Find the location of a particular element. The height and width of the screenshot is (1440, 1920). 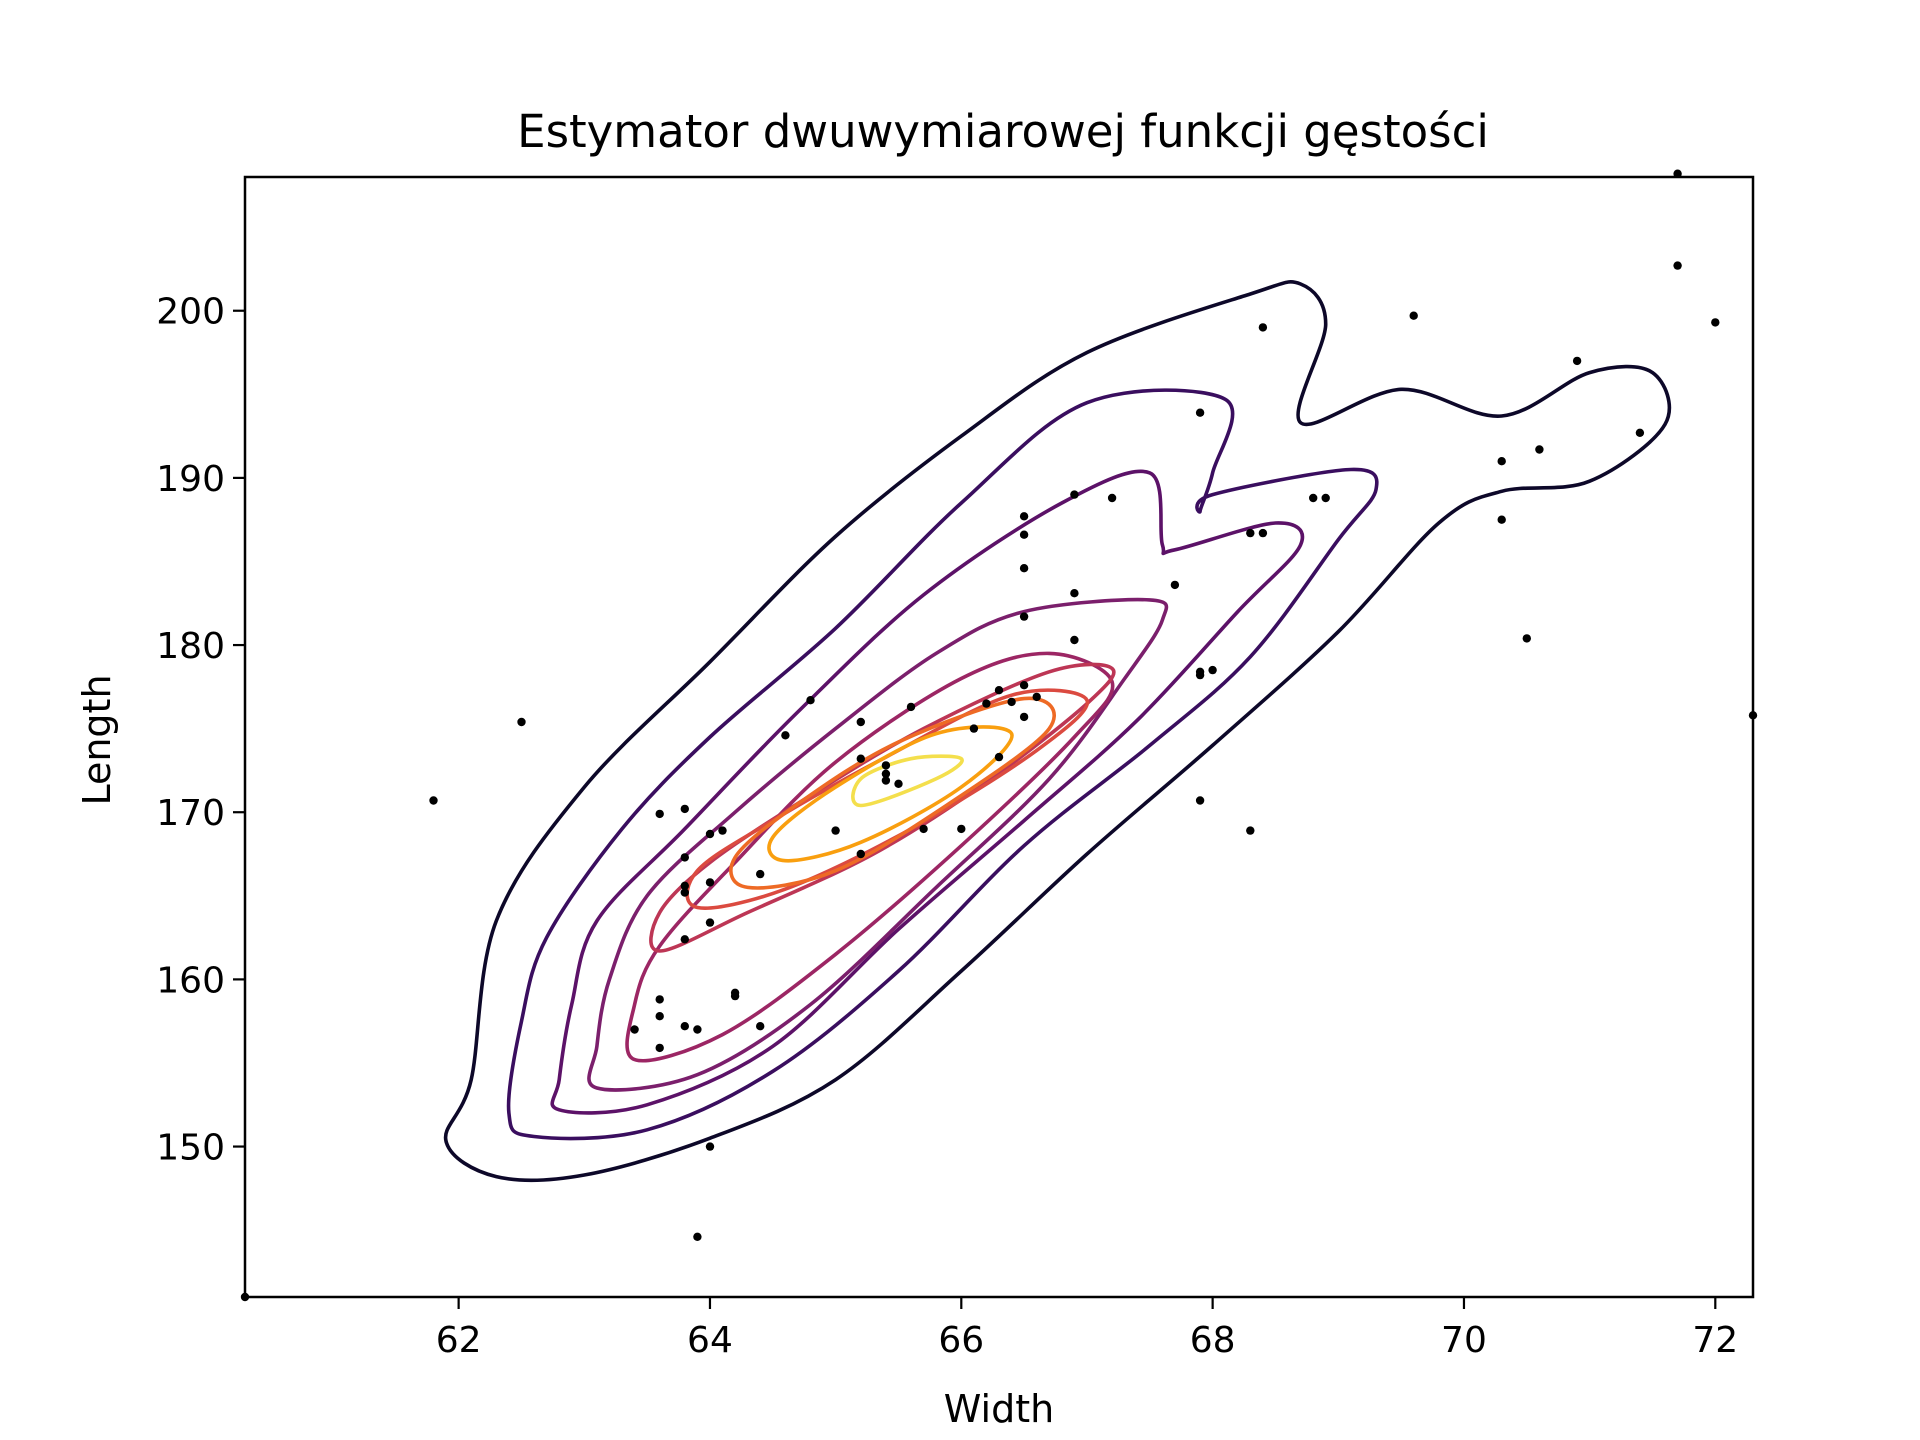

y-tick-label: 180 is located at coordinates (190, 646).